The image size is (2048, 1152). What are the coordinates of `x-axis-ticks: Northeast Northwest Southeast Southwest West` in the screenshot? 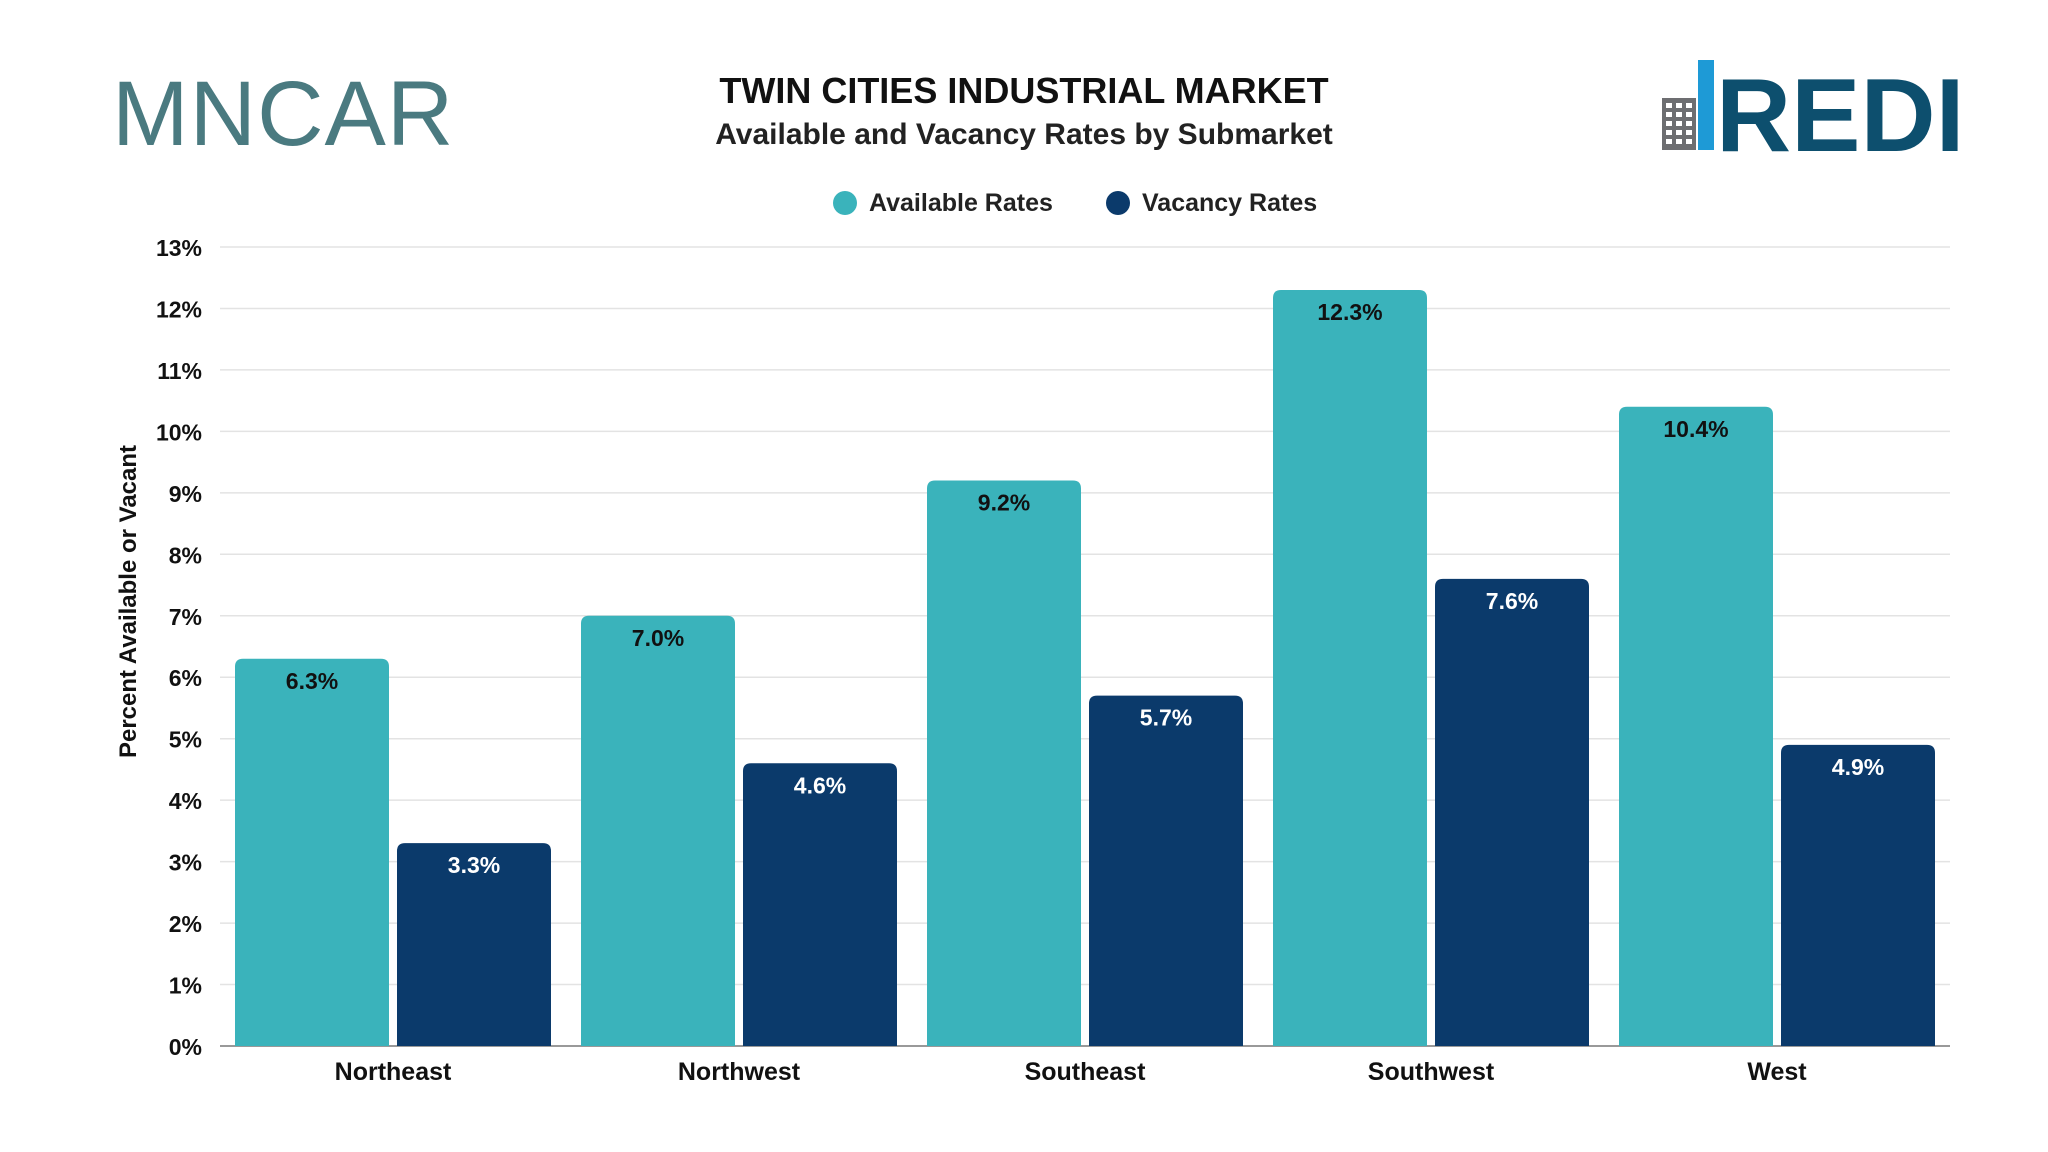 It's located at (1071, 1072).